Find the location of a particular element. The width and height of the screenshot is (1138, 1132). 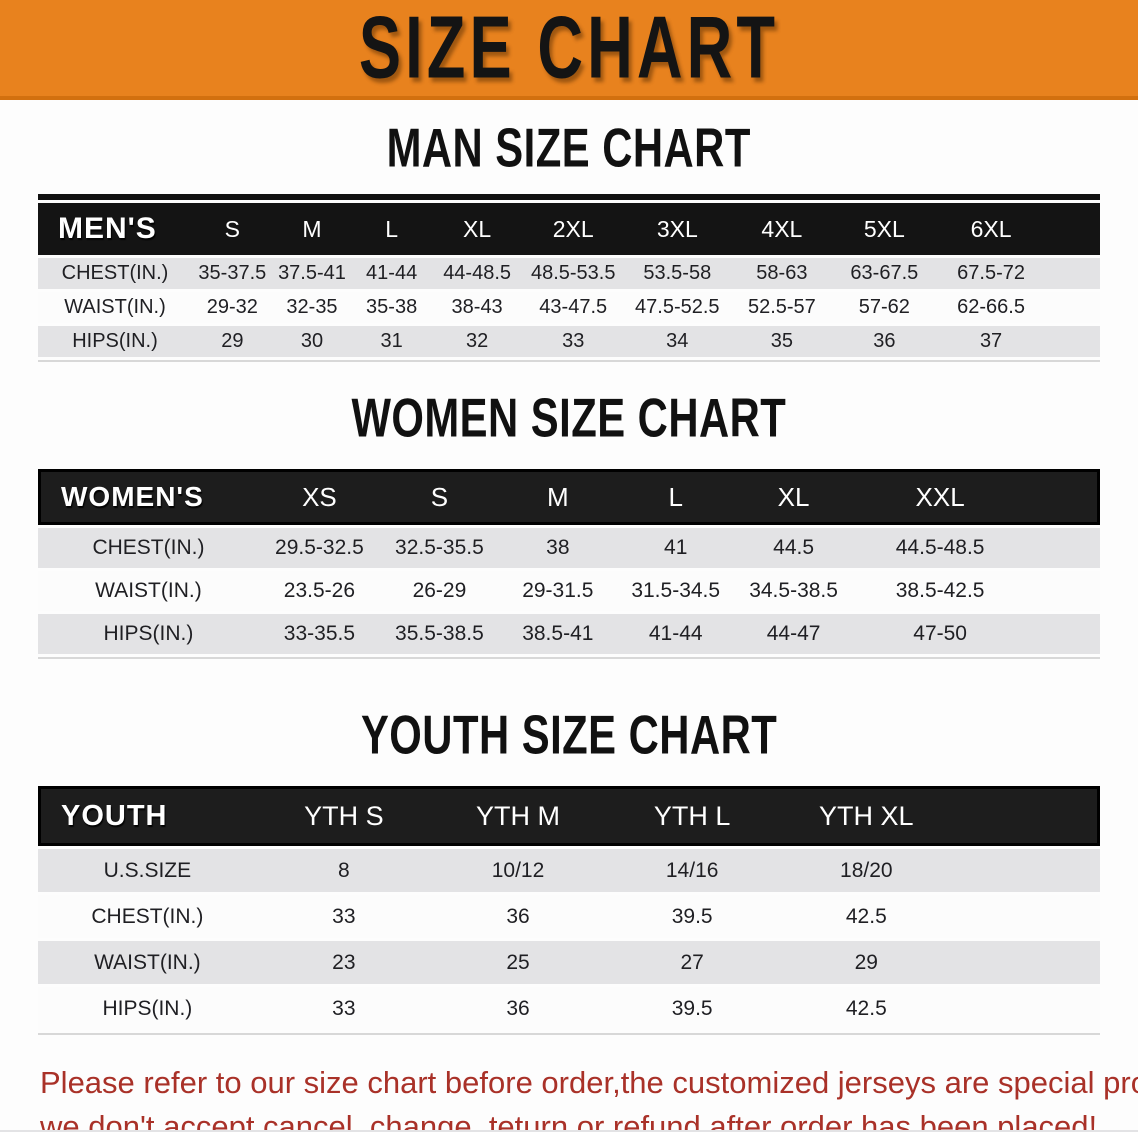

table-row: U.S.SIZE 8 10/12 14/16 18/20 is located at coordinates (569, 870).